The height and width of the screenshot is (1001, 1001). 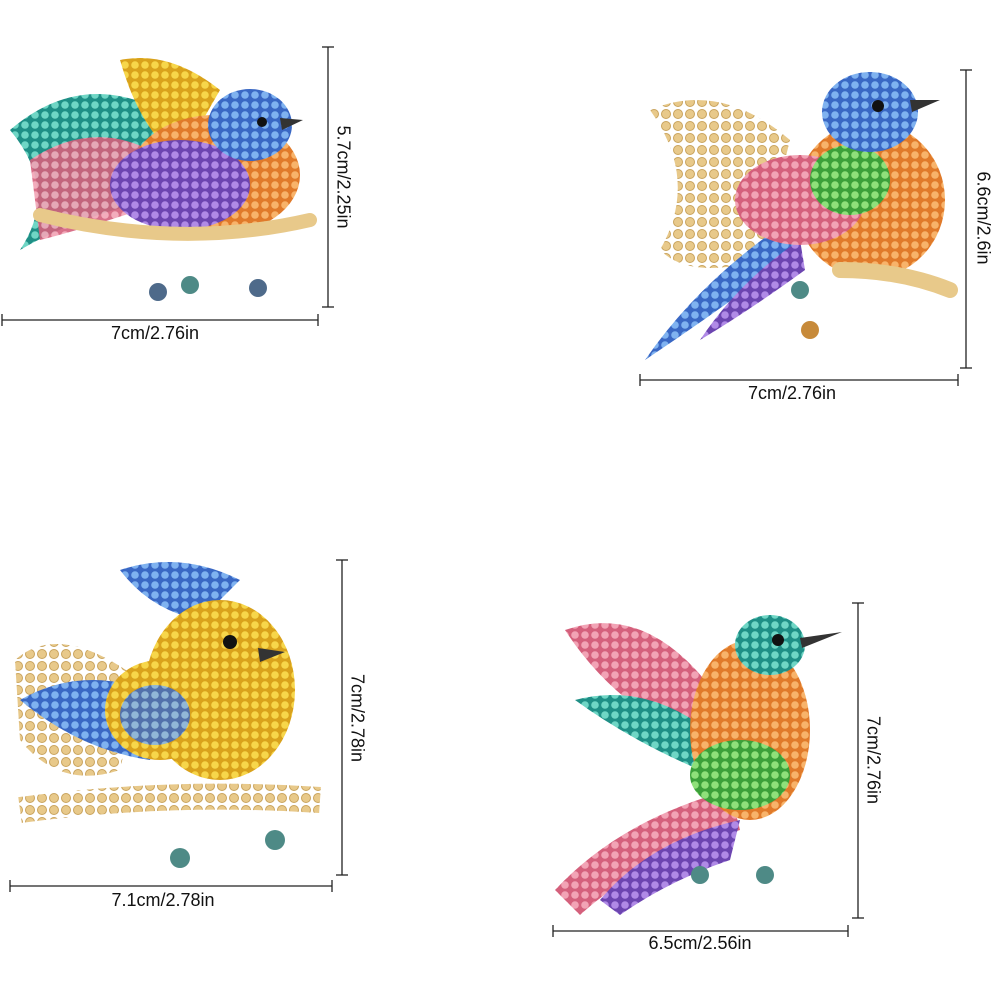 What do you see at coordinates (873, 760) in the screenshot?
I see `height-label: 7cm/2.76in` at bounding box center [873, 760].